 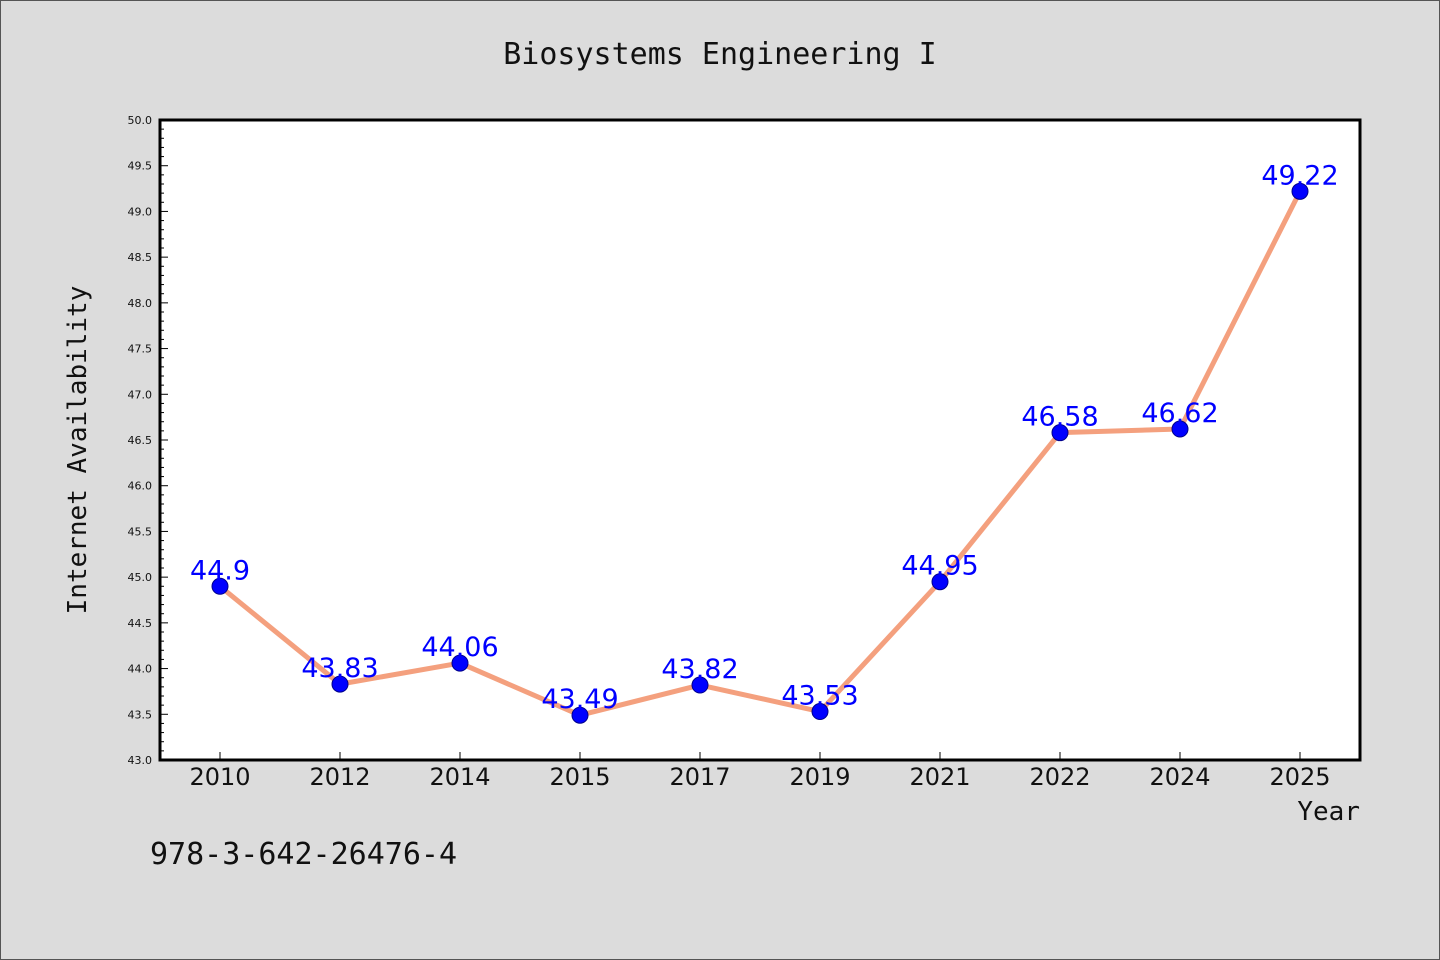 What do you see at coordinates (140, 394) in the screenshot?
I see `y-tick-label: 47.0` at bounding box center [140, 394].